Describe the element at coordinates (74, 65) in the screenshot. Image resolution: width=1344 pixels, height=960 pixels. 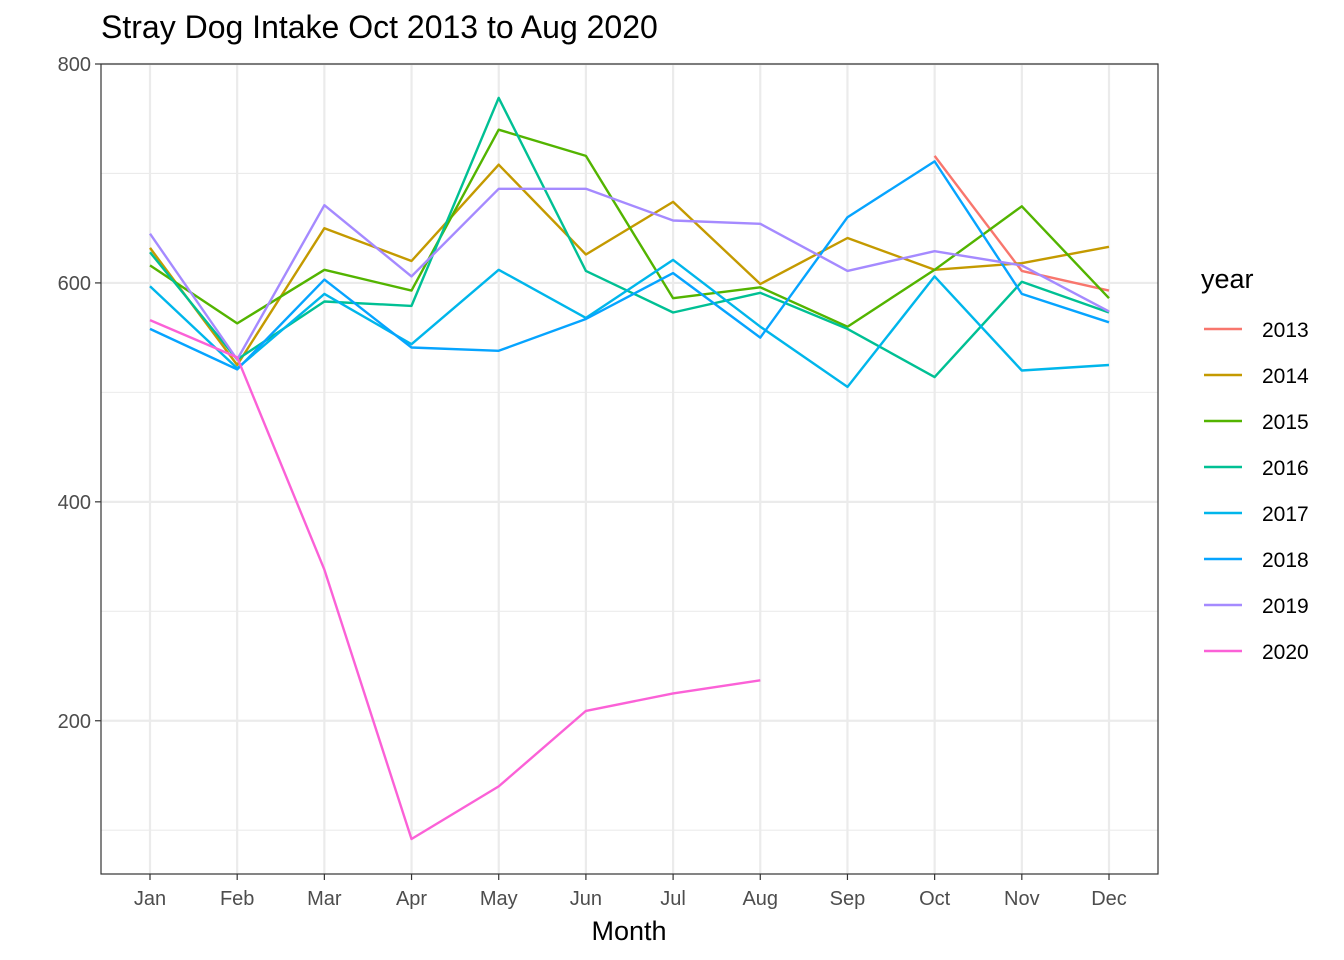
I see `y-tick-label: 800` at that location.